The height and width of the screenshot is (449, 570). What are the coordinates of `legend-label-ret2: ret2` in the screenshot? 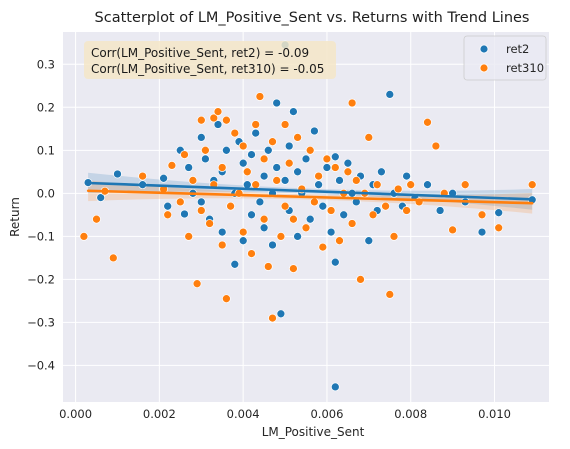 It's located at (517, 49).